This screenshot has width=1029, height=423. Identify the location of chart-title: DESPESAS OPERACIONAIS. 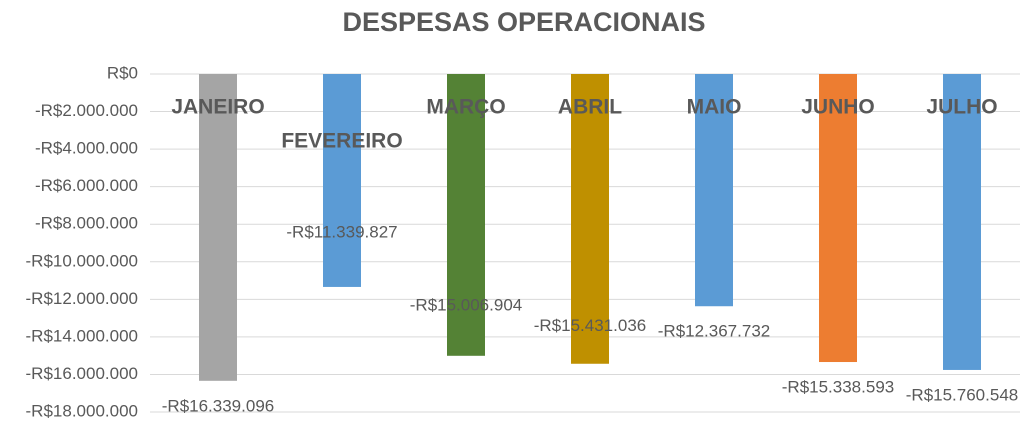
(523, 22).